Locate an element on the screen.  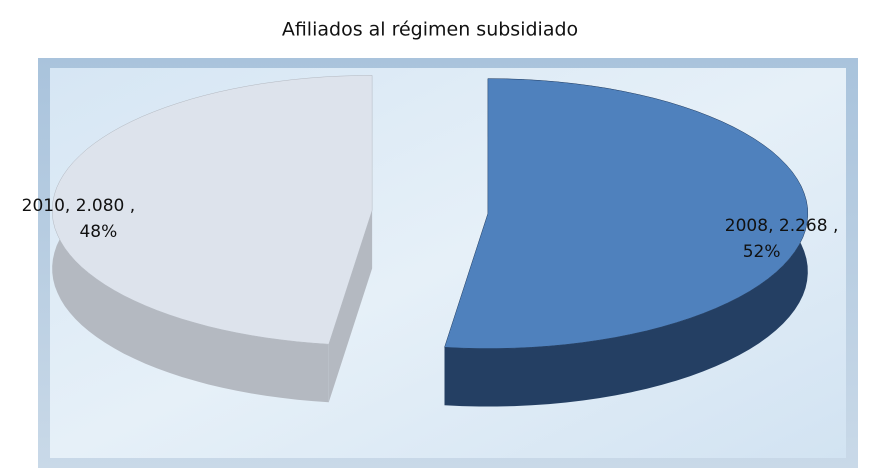
chart-title: Afiliados al régimen subsidiado is located at coordinates (430, 30).